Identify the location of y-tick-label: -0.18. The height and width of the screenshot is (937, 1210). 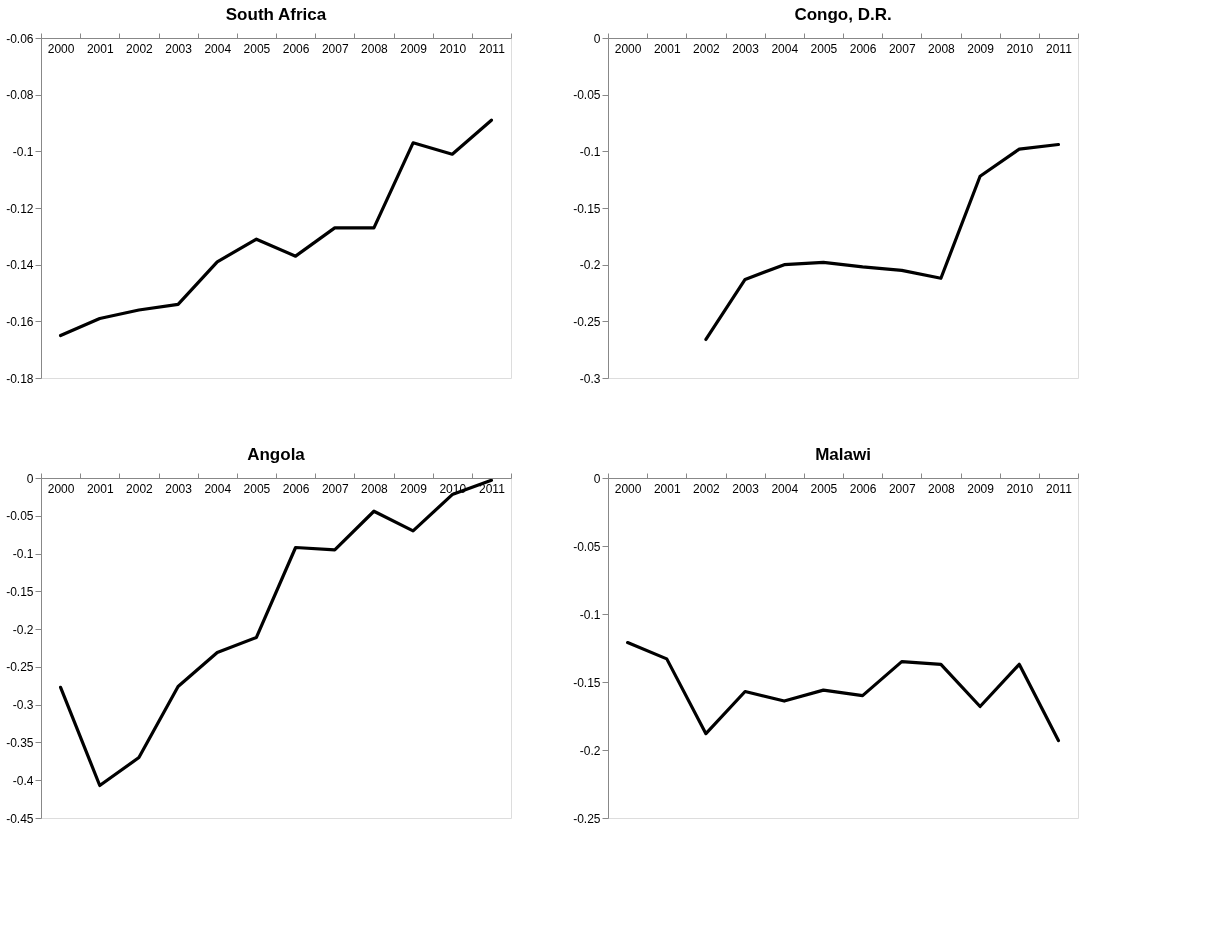
(20, 378).